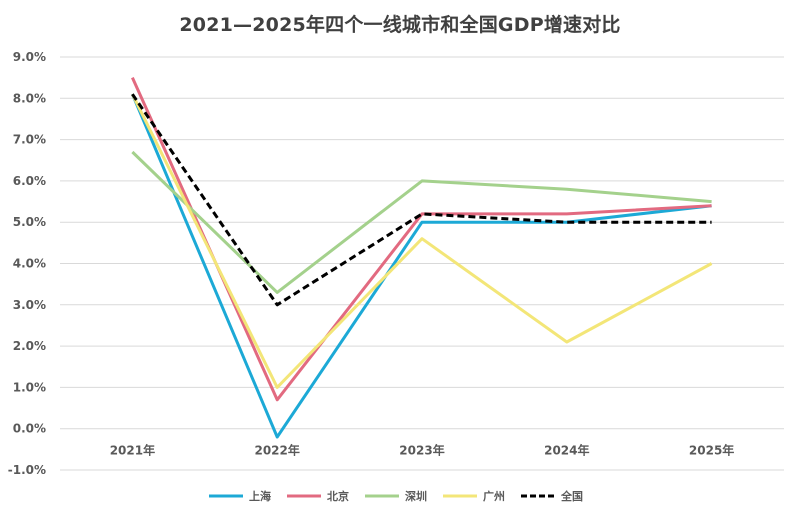  What do you see at coordinates (494, 496) in the screenshot?
I see `legend-label: 广州` at bounding box center [494, 496].